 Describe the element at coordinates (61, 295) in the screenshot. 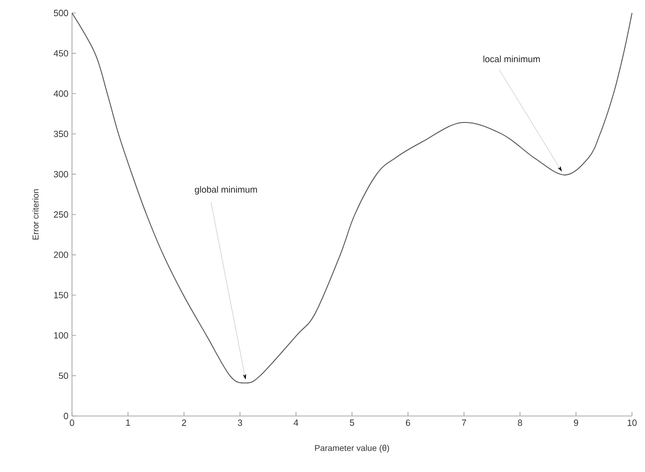

I see `y-tick-label: 150` at that location.